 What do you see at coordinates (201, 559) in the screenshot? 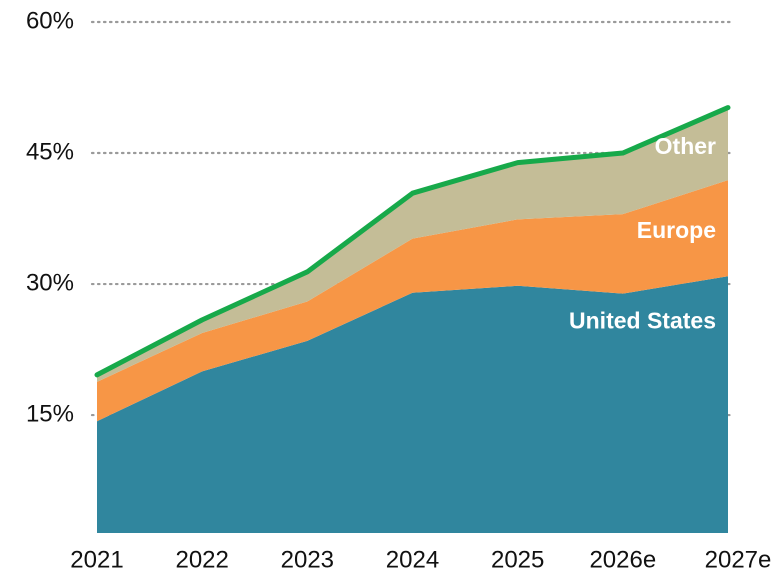
I see `x-tick-label: 2022` at bounding box center [201, 559].